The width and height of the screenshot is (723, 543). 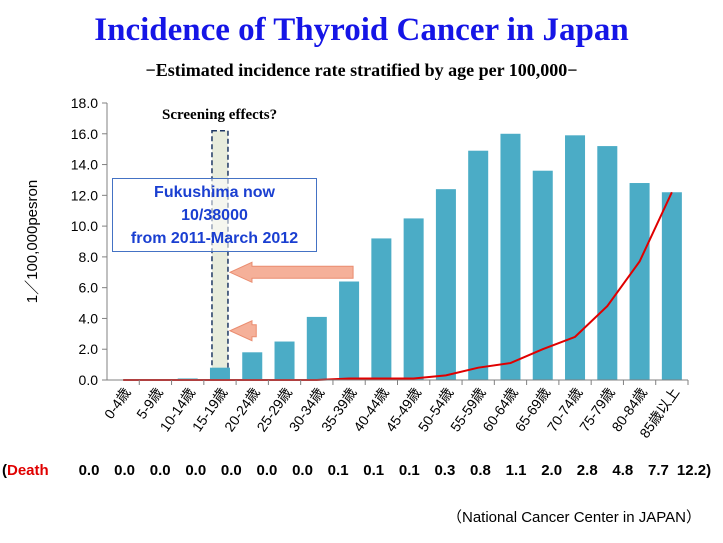 What do you see at coordinates (361, 30) in the screenshot?
I see `chart-title: Incidence of Thyroid Cancer in Japan` at bounding box center [361, 30].